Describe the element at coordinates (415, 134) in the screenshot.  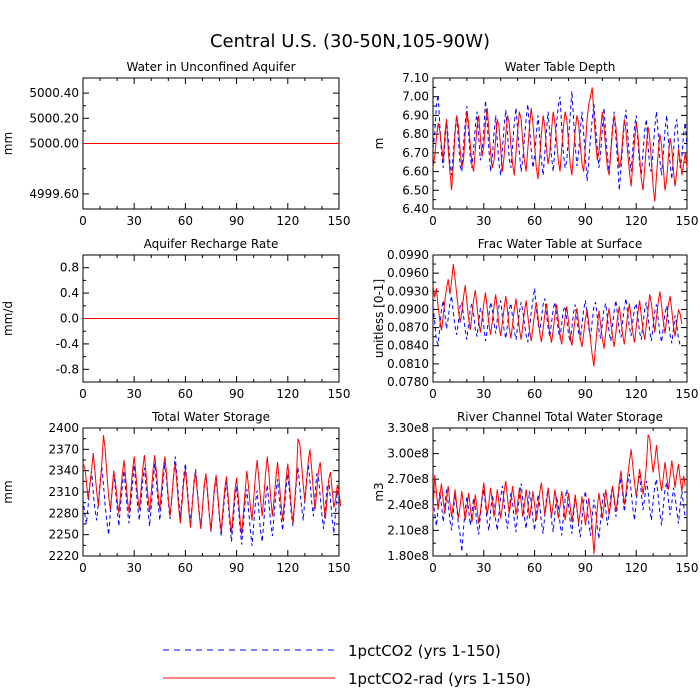
I see `y-tick-label: 6.80` at that location.